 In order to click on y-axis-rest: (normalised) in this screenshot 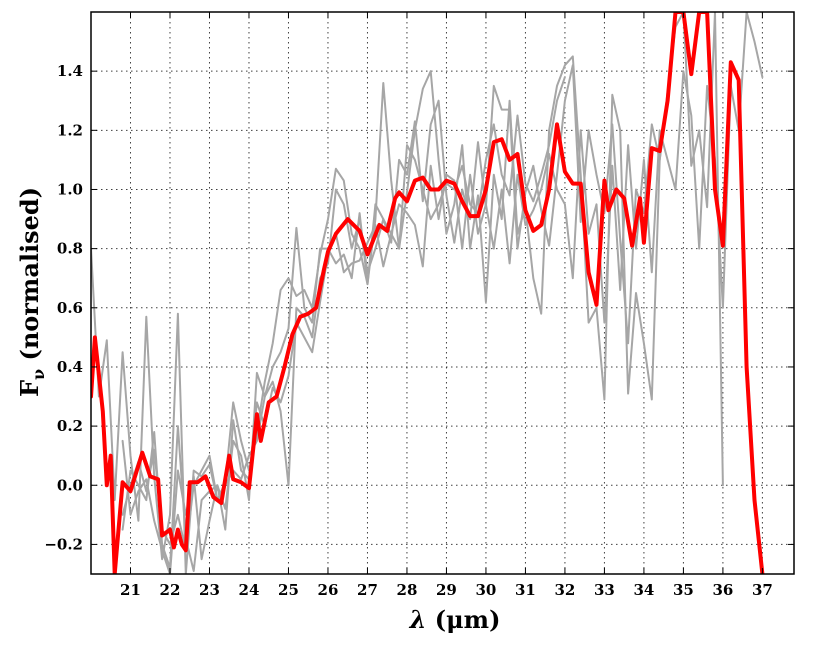, I will do `click(29, 278)`.